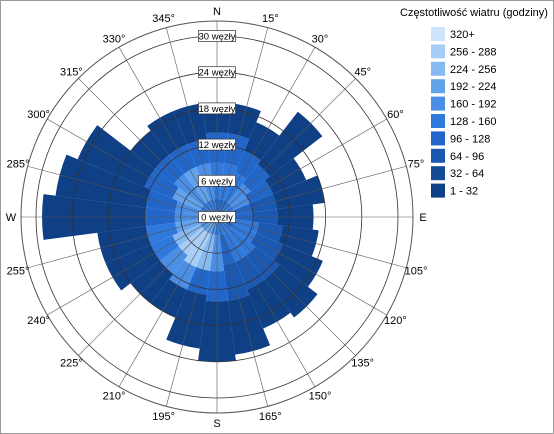  Describe the element at coordinates (422, 218) in the screenshot. I see `compass-E: E` at that location.